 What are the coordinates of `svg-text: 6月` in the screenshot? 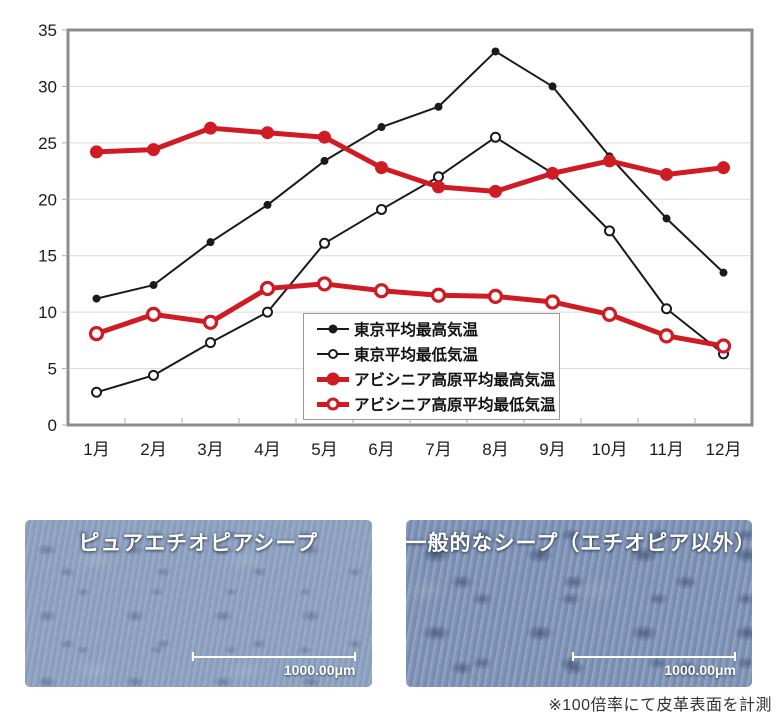 It's located at (381, 449).